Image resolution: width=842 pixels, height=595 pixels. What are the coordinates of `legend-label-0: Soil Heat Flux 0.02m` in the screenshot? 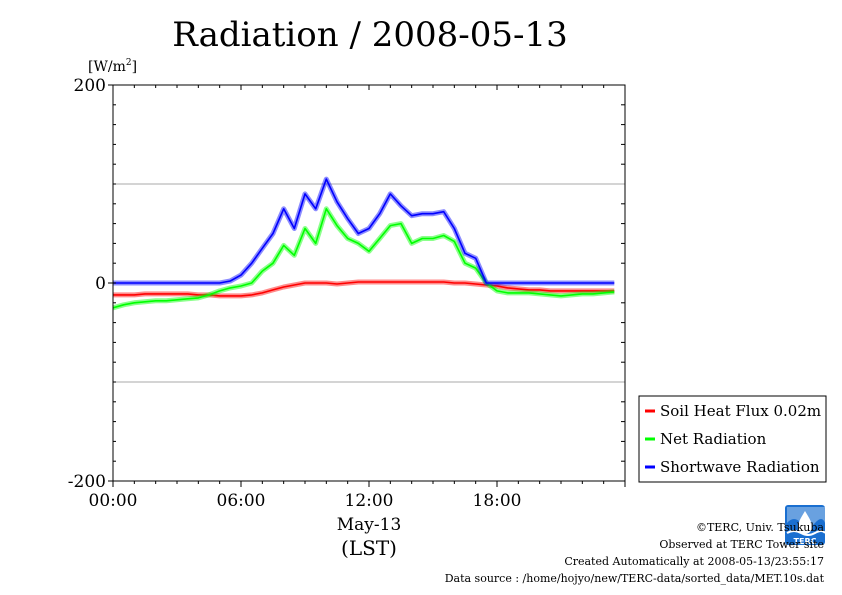 It's located at (740, 411).